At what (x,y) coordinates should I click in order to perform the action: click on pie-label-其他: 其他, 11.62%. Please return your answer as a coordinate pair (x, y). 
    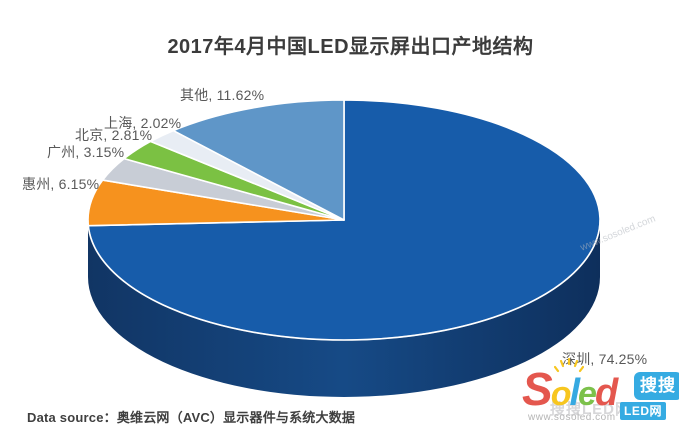
    Looking at the image, I should click on (222, 95).